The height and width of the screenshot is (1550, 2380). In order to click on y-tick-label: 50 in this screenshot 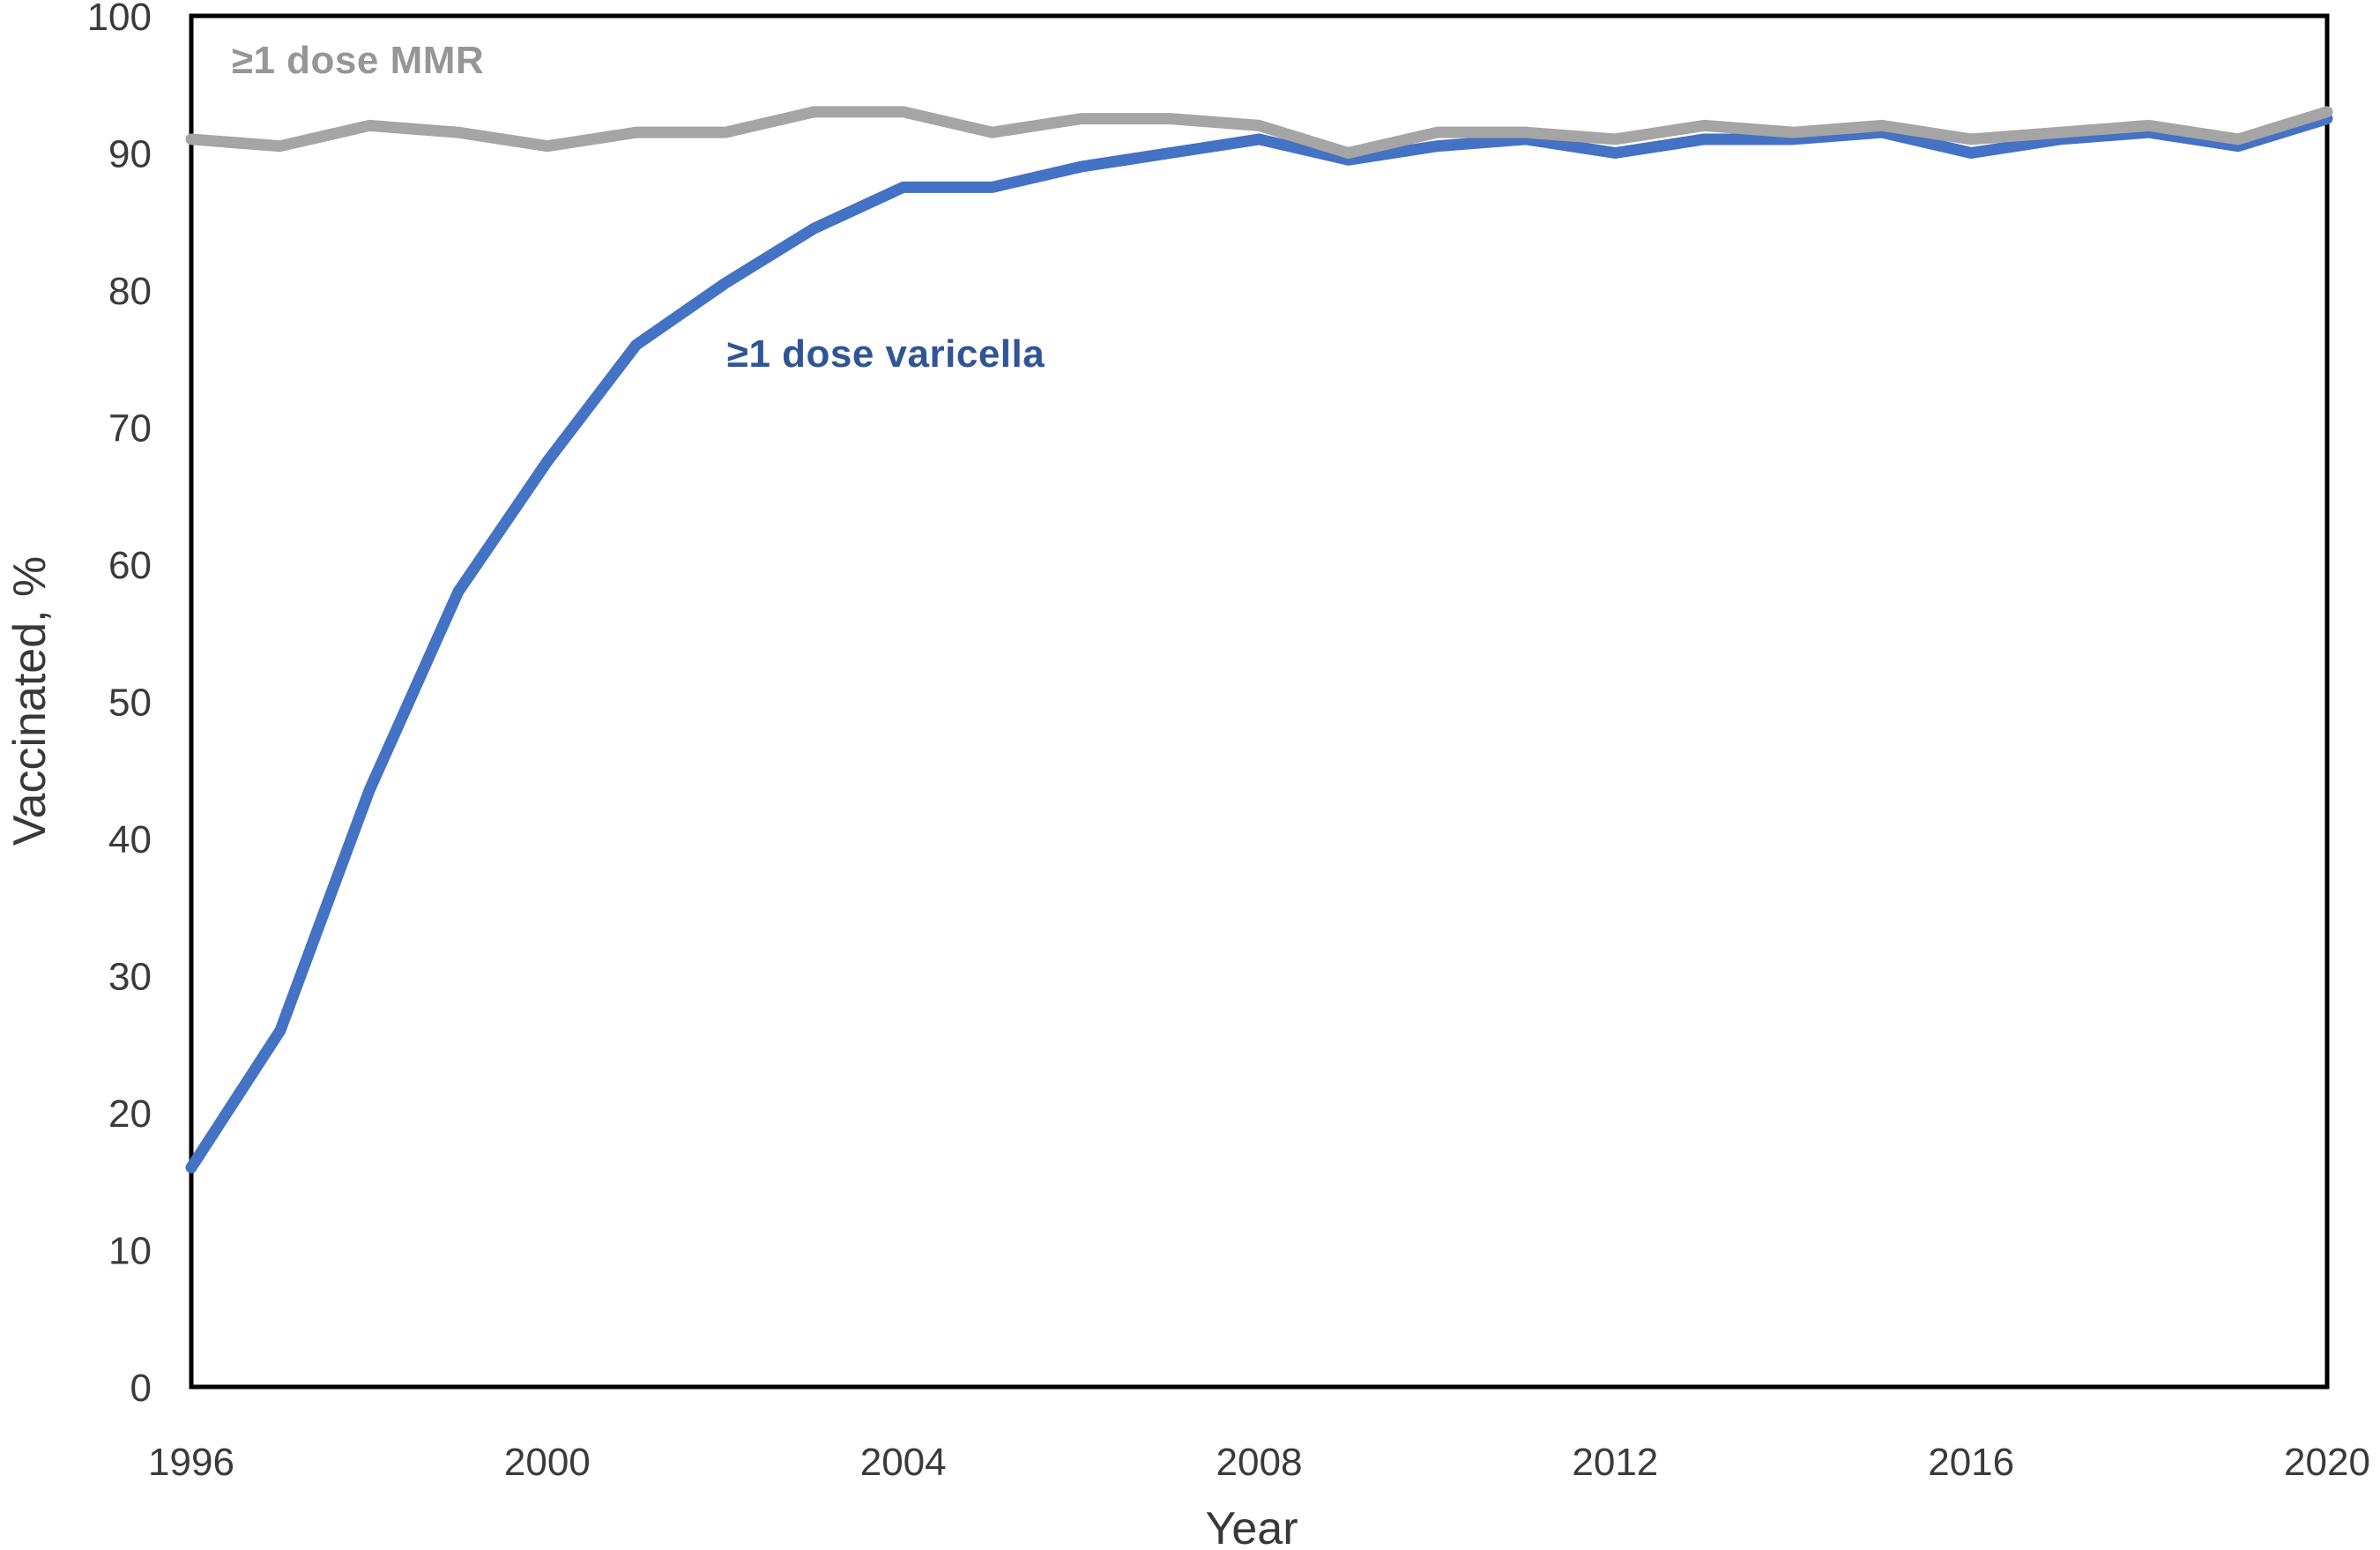, I will do `click(130, 704)`.